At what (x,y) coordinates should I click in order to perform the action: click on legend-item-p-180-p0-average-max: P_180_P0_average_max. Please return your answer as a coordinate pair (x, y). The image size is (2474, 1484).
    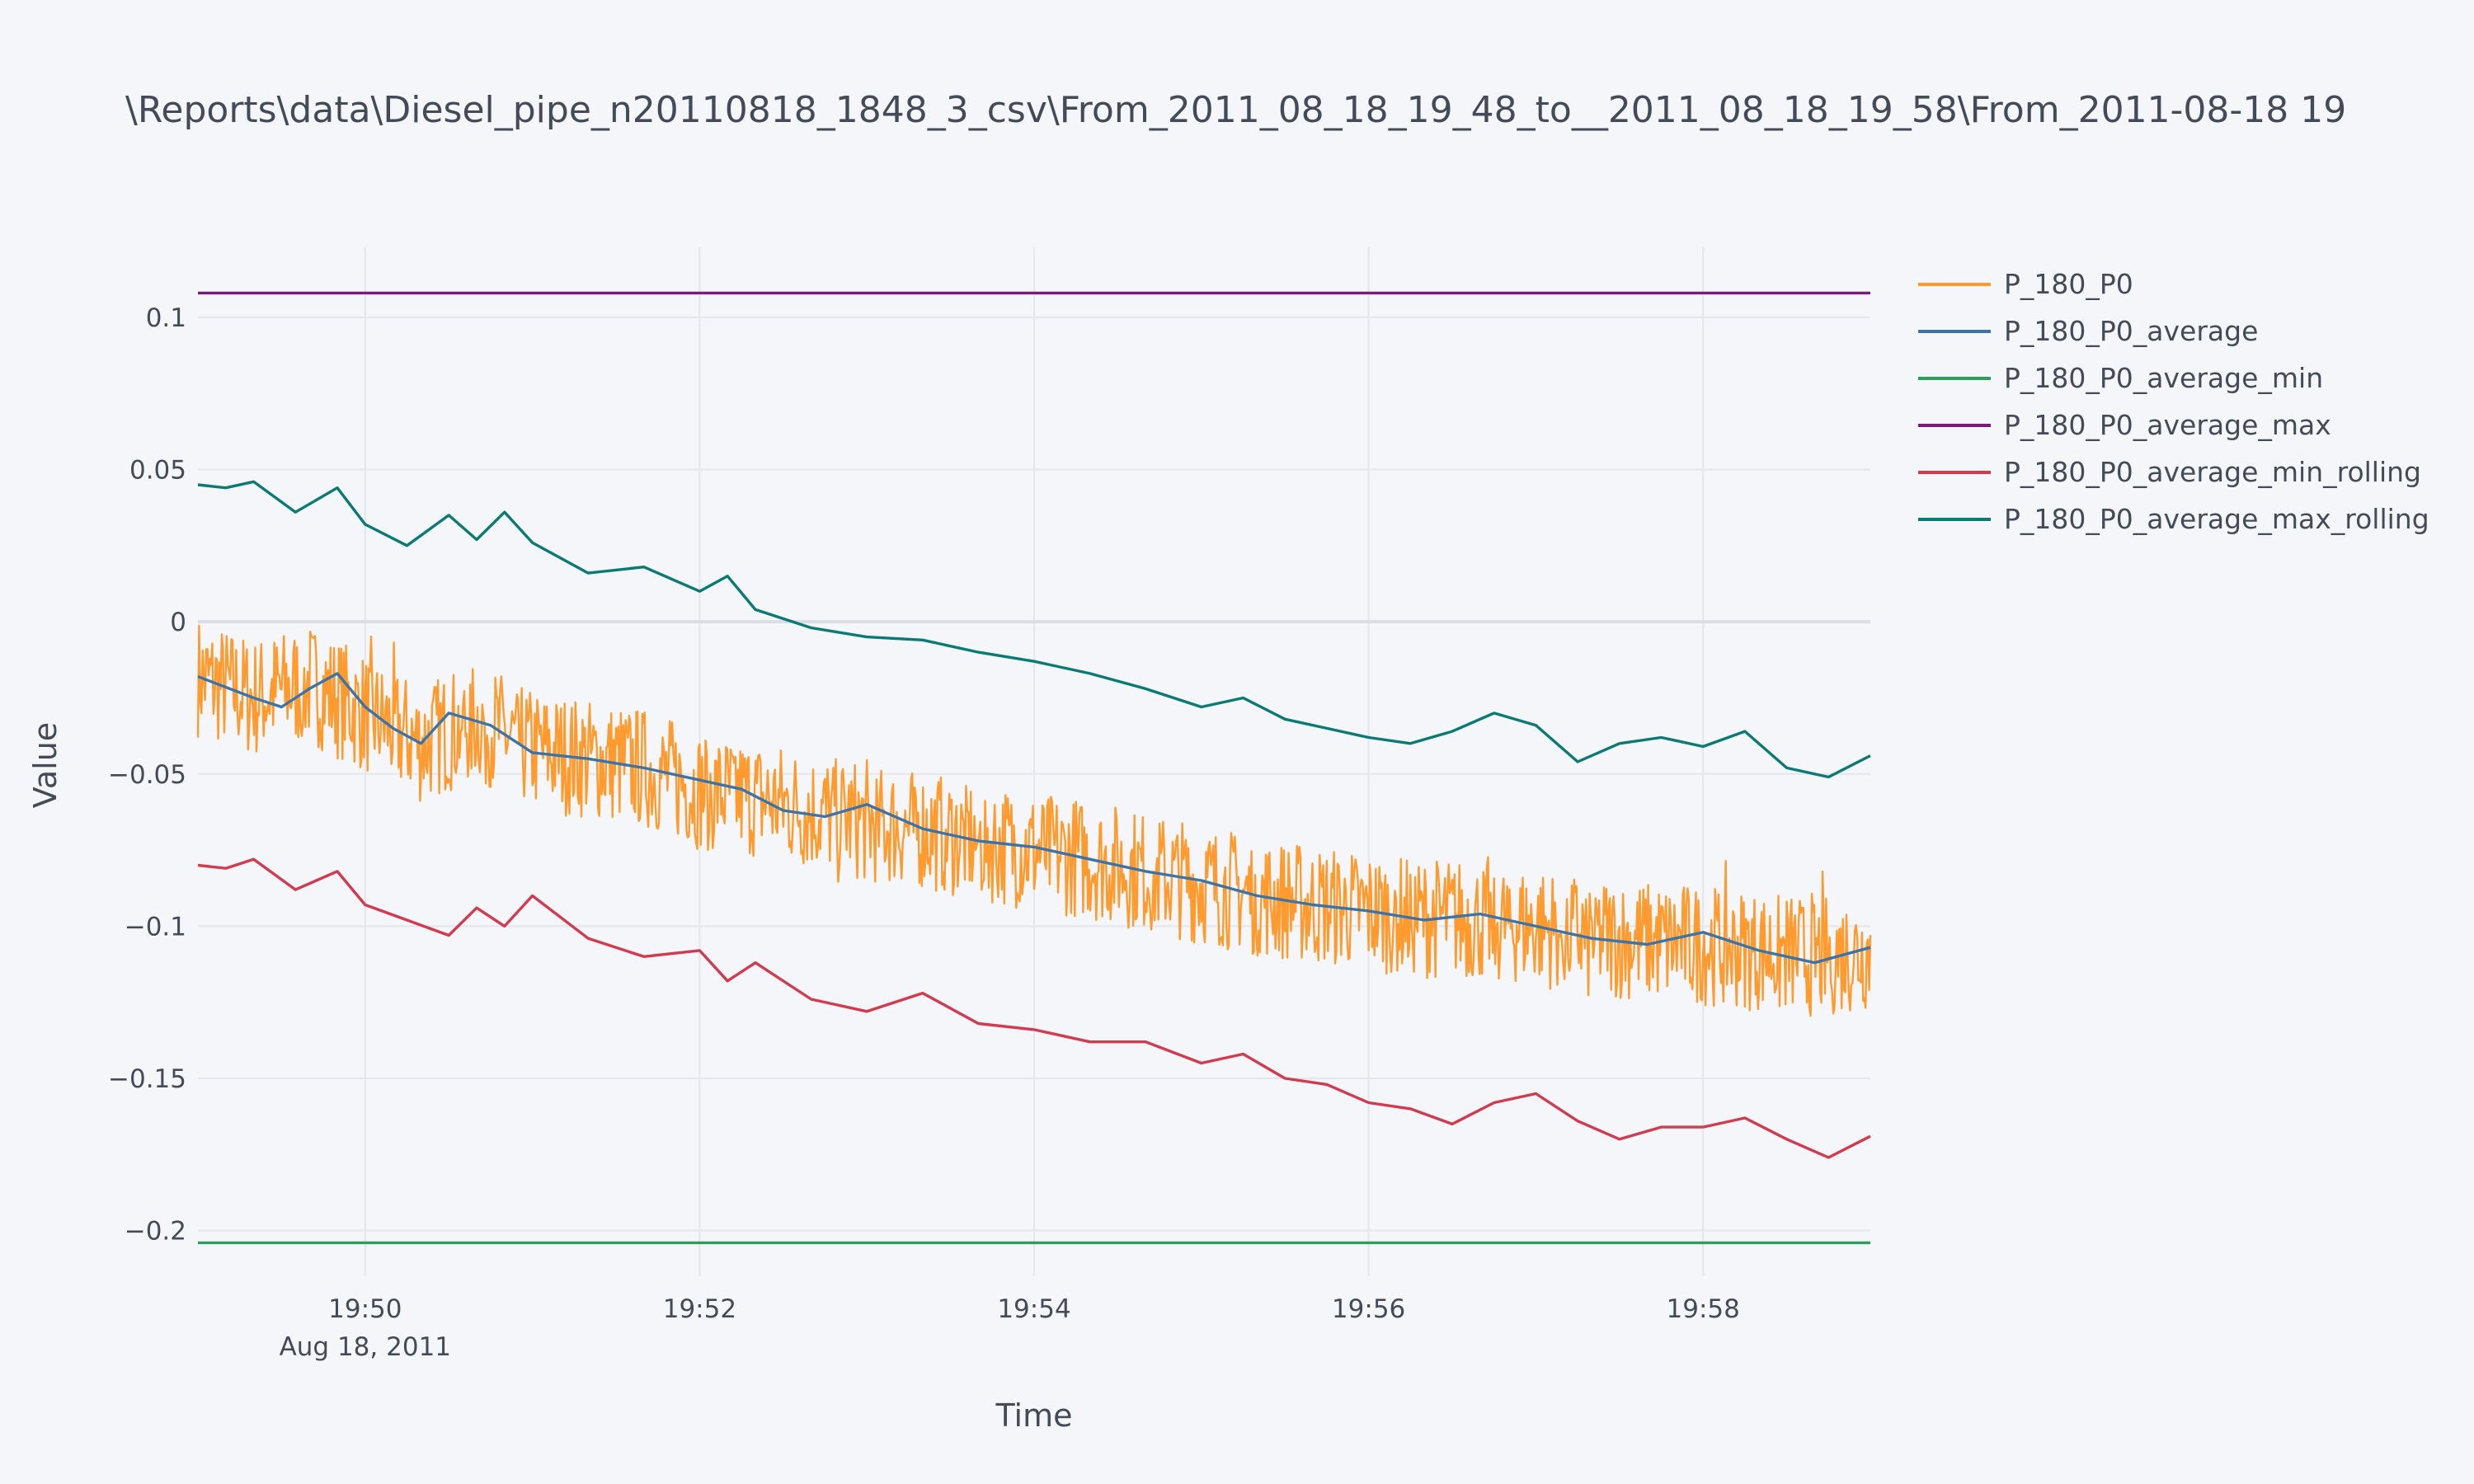
    Looking at the image, I should click on (2124, 425).